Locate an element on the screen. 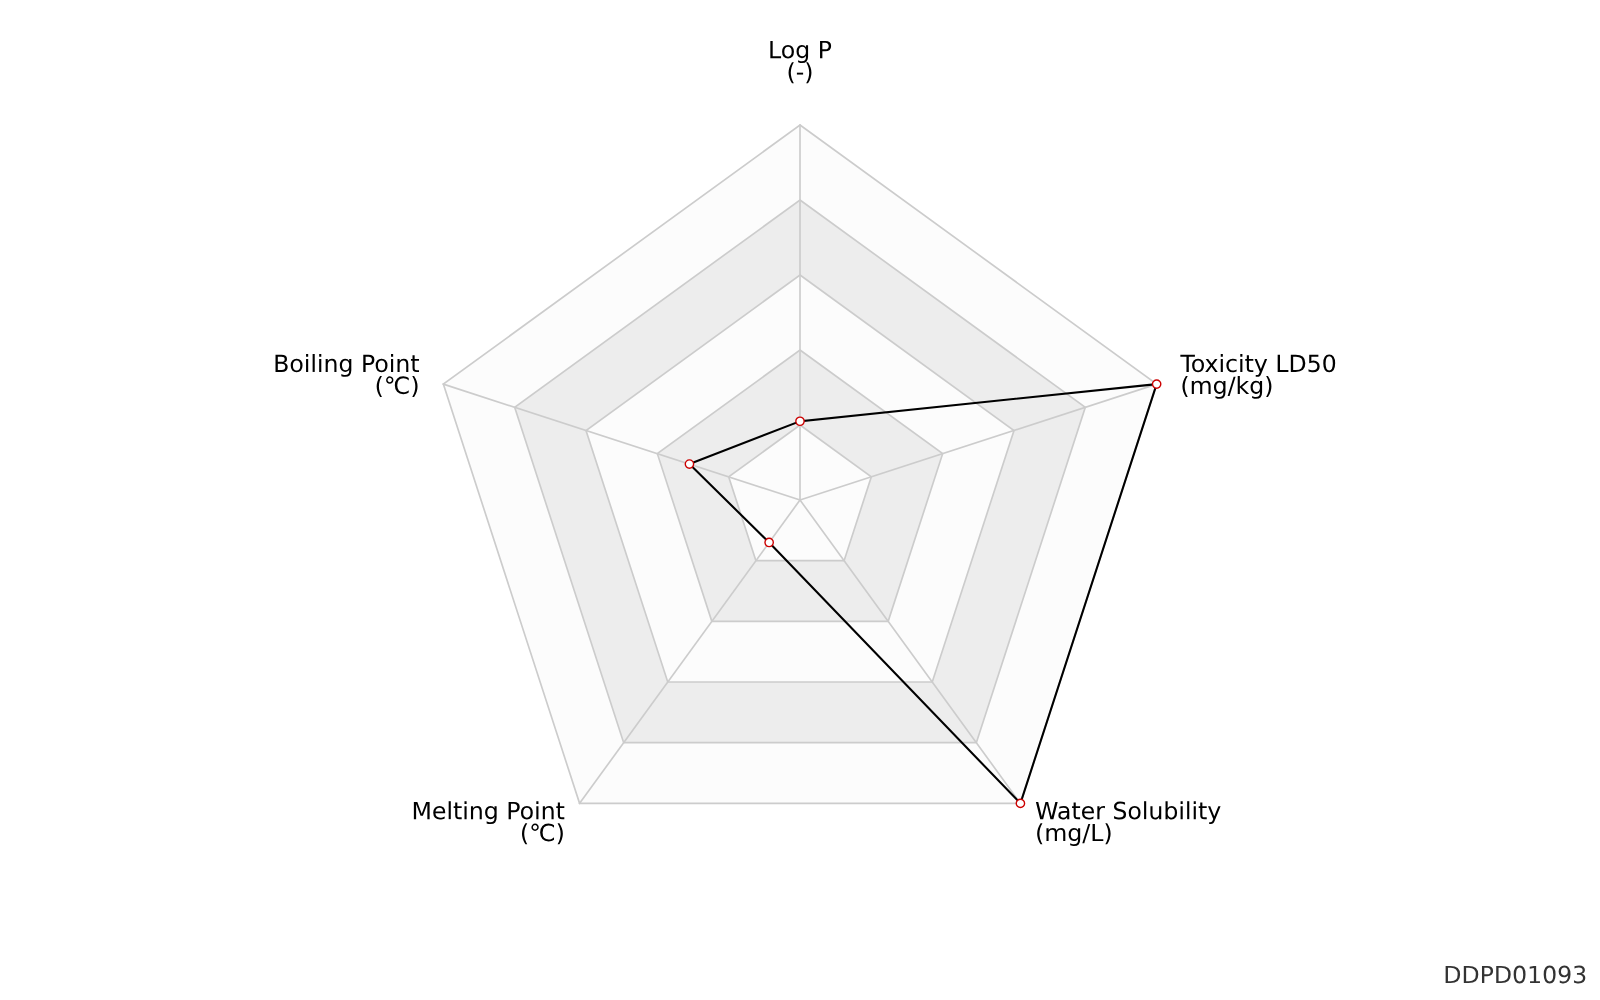  text: DDPD01093 is located at coordinates (1515, 974).